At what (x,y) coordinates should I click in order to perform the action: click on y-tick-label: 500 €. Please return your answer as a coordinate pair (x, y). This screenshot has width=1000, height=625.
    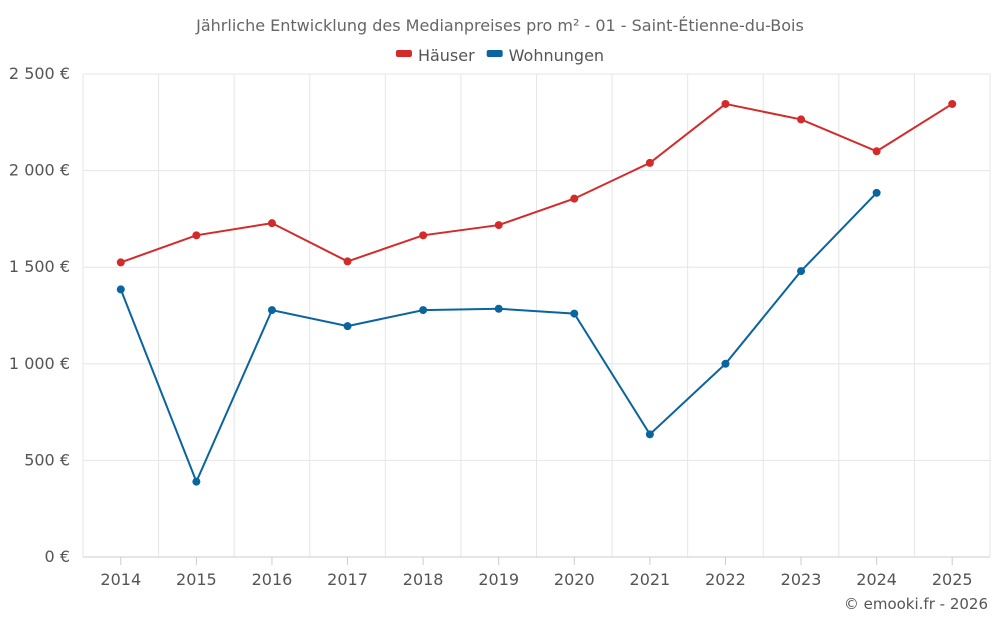
    Looking at the image, I should click on (47, 459).